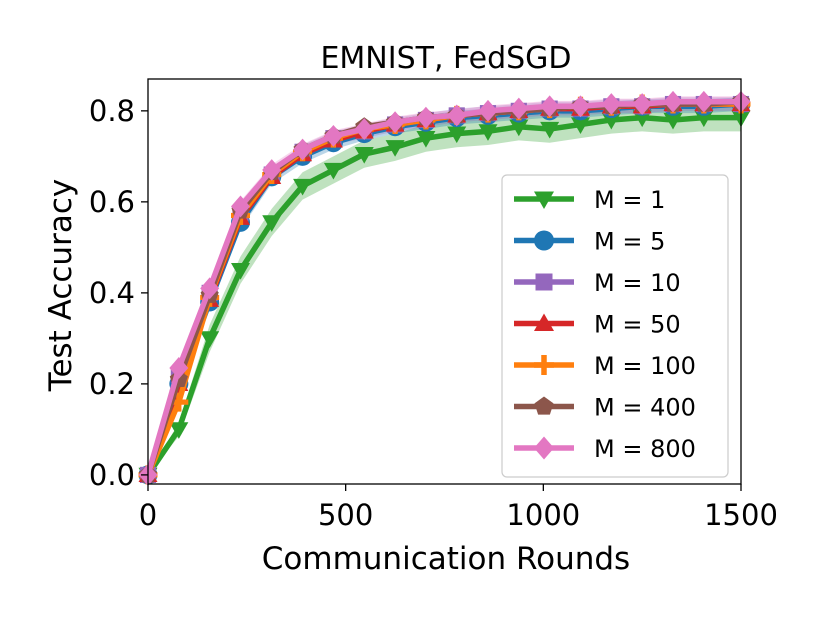 Image resolution: width=830 pixels, height=623 pixels. I want to click on legend-item: M = 10, so click(597, 283).